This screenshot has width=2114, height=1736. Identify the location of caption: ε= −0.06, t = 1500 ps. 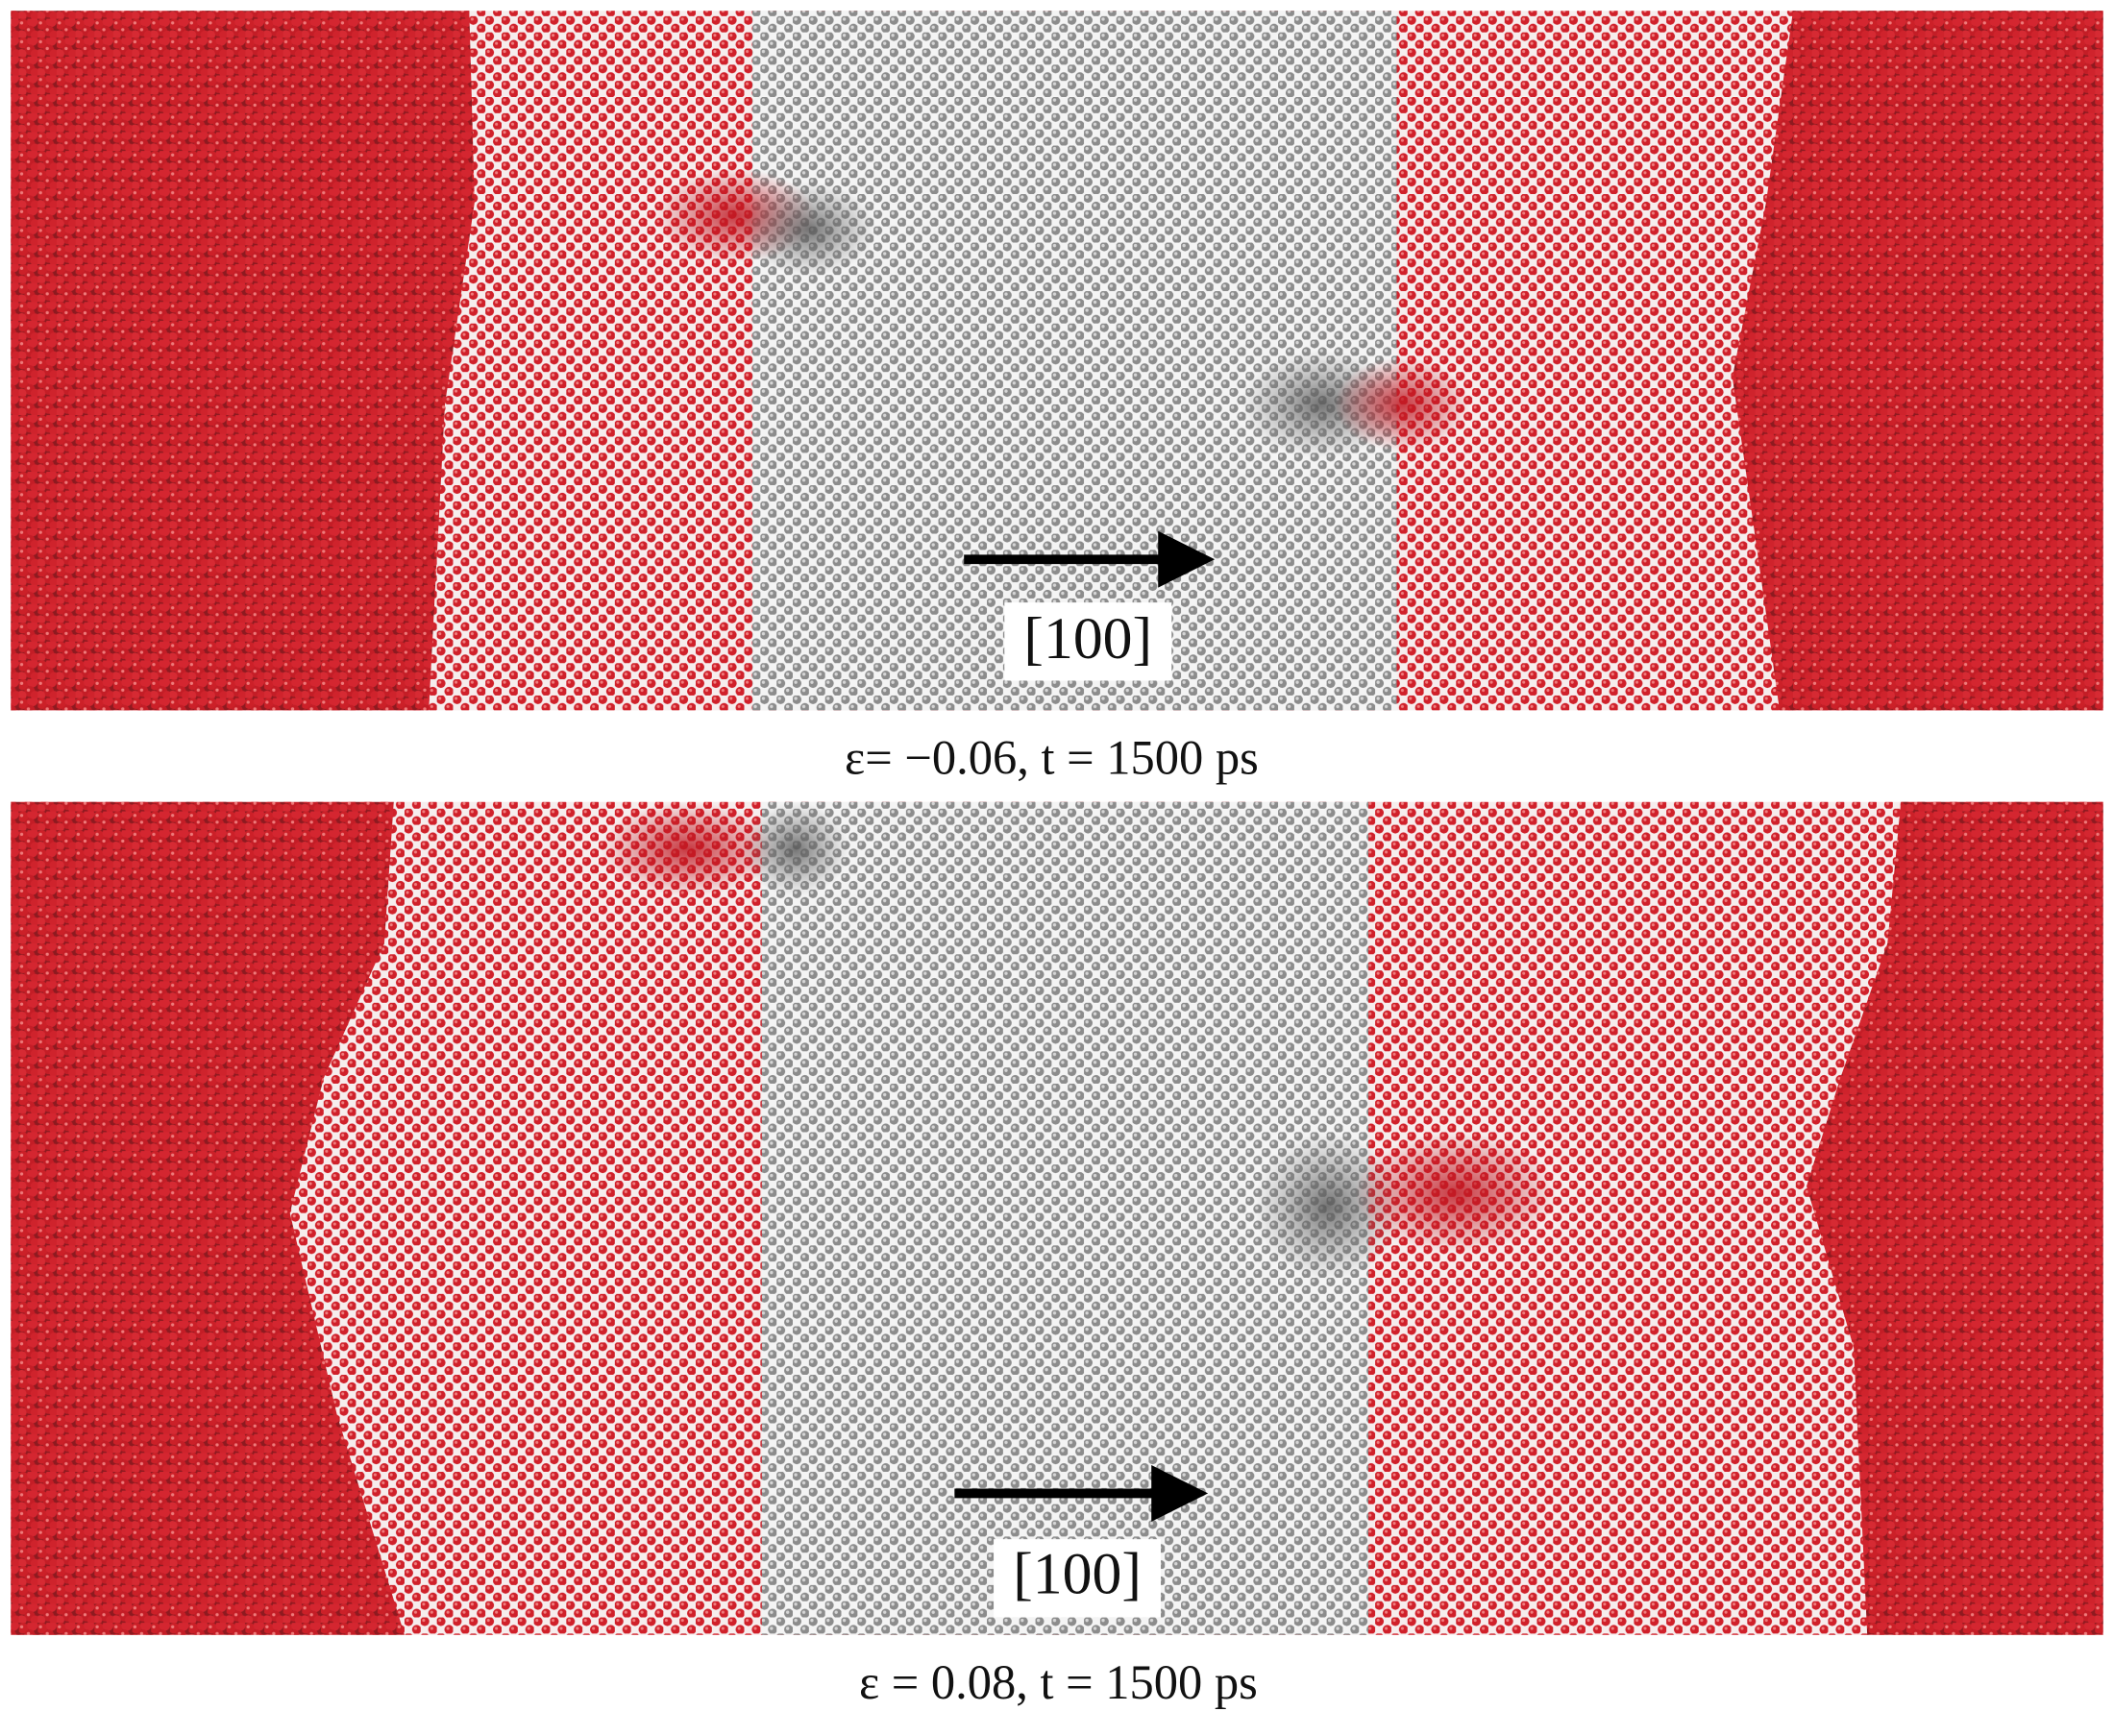
(1052, 758).